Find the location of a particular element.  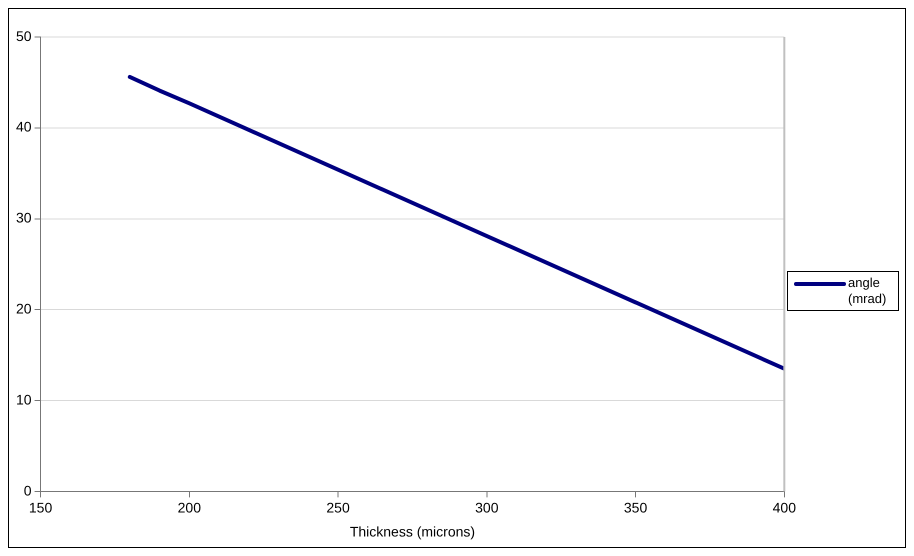

x-tick-label: 400 is located at coordinates (784, 508).